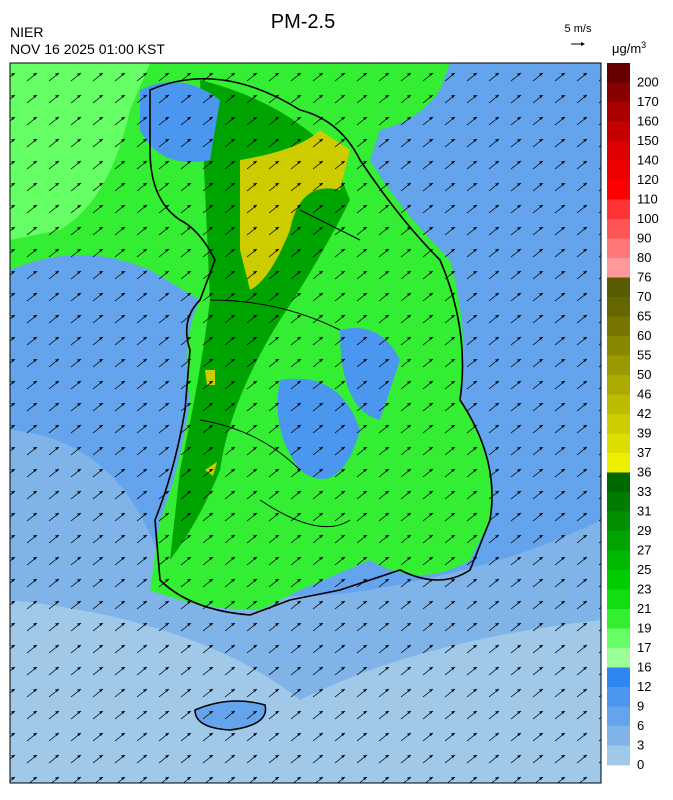  Describe the element at coordinates (648, 179) in the screenshot. I see `colorbar-label: 120` at that location.